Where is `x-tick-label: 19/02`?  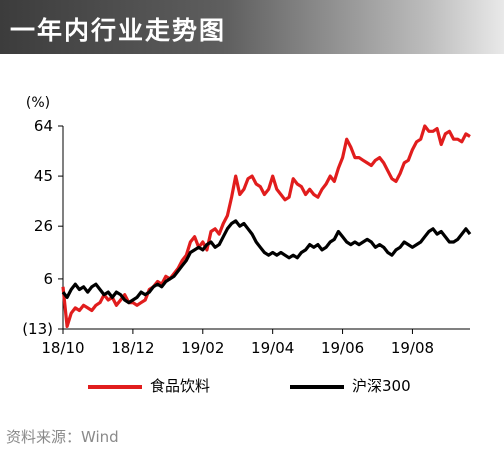 x-tick-label: 19/02 is located at coordinates (202, 348).